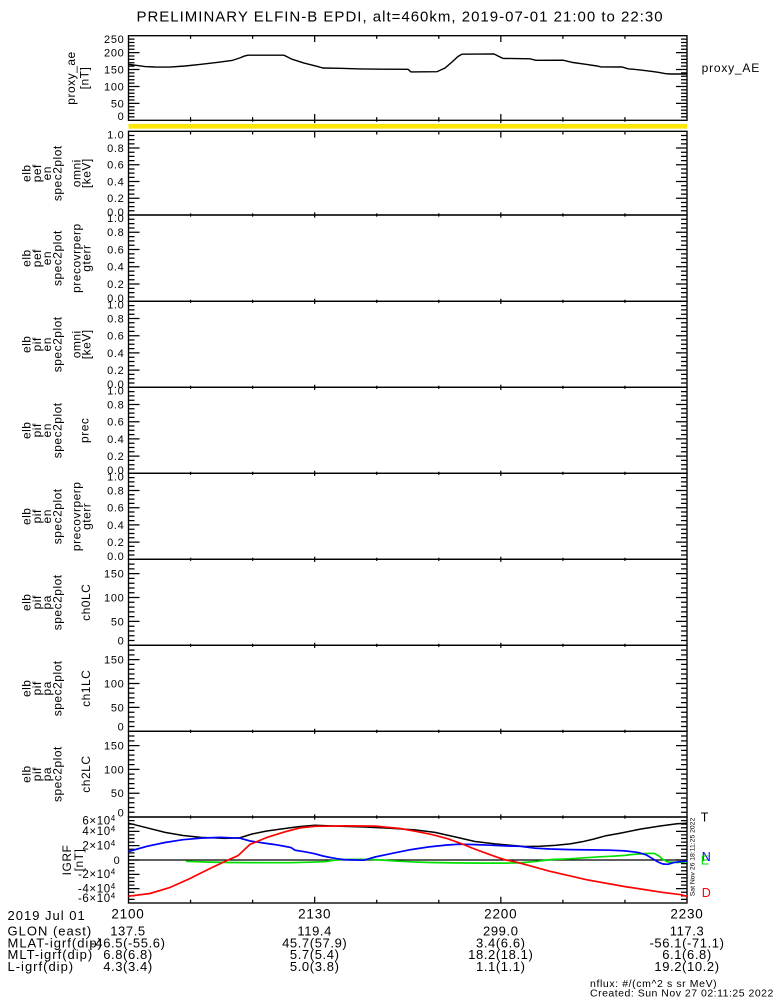  Describe the element at coordinates (314, 914) in the screenshot. I see `svg-text: 2130` at that location.